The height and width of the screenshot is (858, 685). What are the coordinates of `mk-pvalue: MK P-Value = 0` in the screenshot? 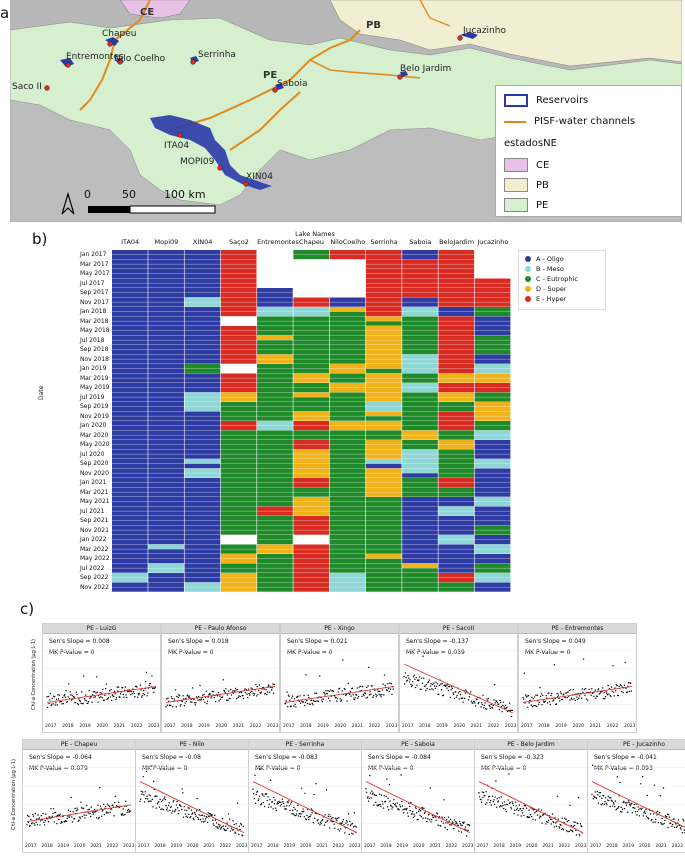 It's located at (504, 768).